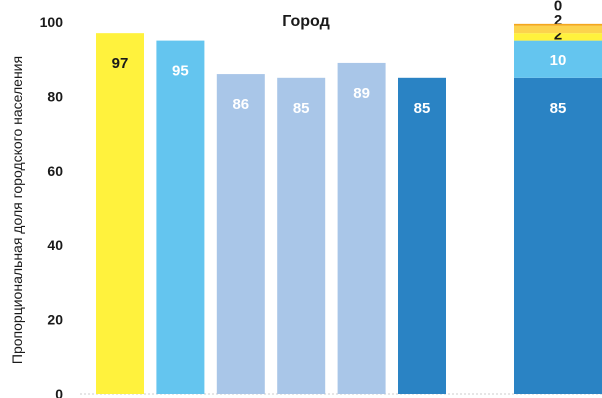 The height and width of the screenshot is (398, 602). What do you see at coordinates (306, 21) in the screenshot?
I see `chart-title: Город` at bounding box center [306, 21].